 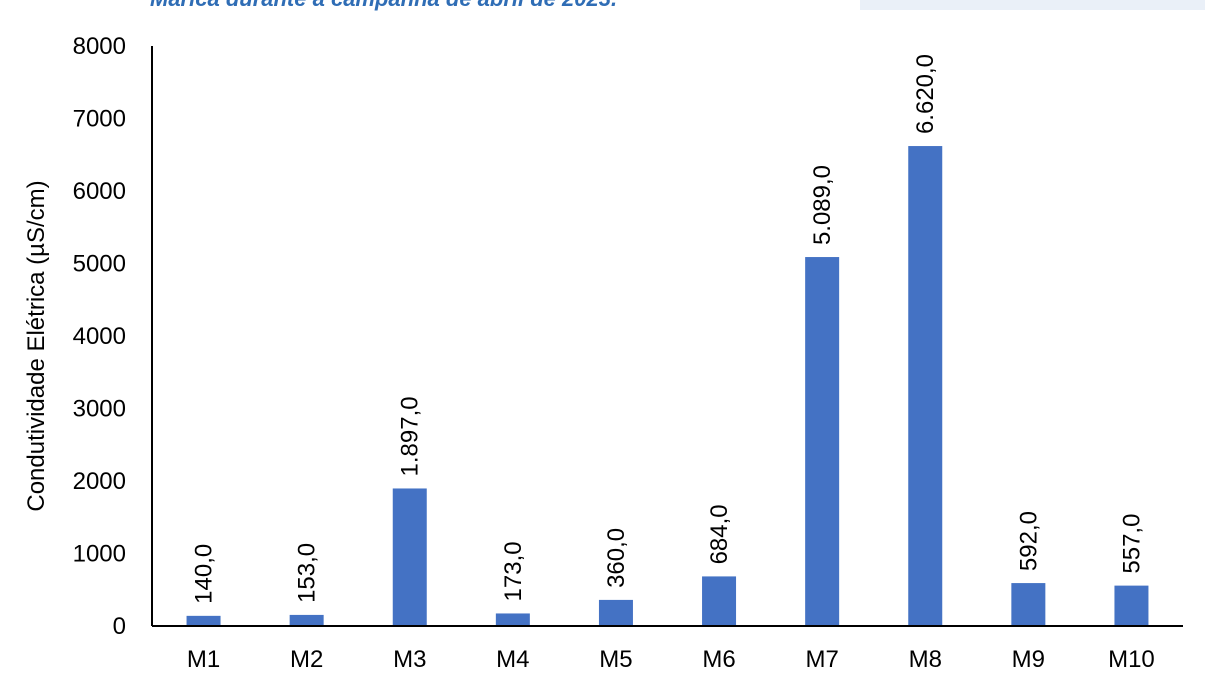 I want to click on y-tick-label: 6000, so click(x=99, y=191).